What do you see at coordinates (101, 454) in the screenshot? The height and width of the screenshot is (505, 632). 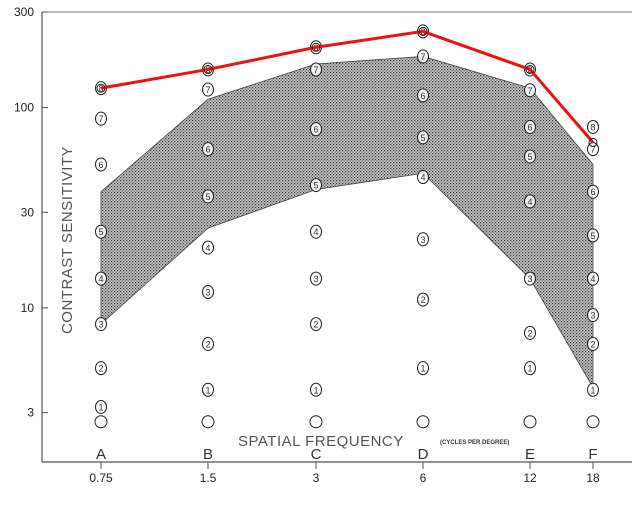 I see `column-letter-label: A` at bounding box center [101, 454].